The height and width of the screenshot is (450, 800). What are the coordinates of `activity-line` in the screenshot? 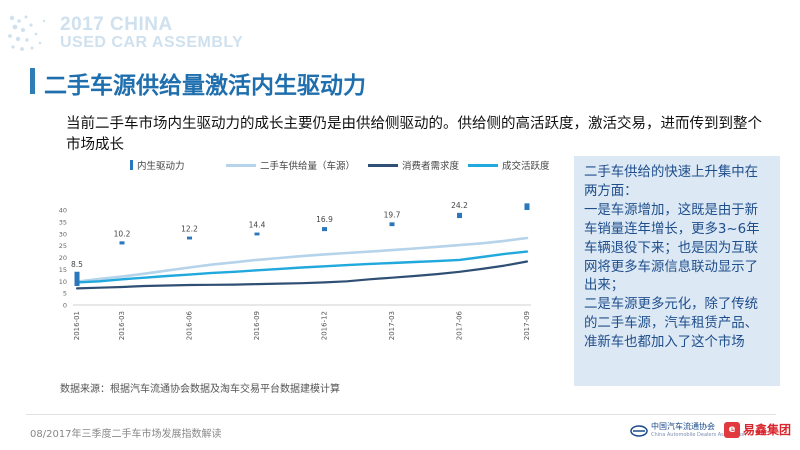 It's located at (302, 267).